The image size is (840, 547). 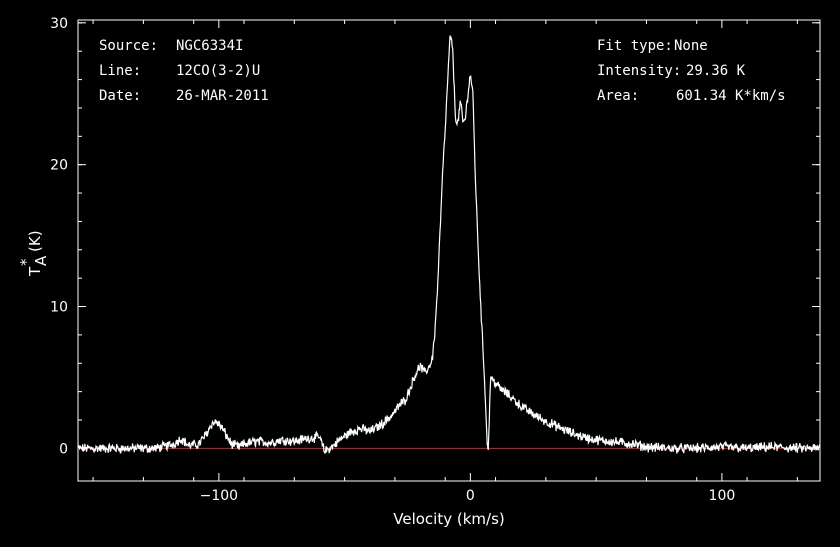 What do you see at coordinates (448, 519) in the screenshot?
I see `x-axis-label: Velocity (km/s)` at bounding box center [448, 519].